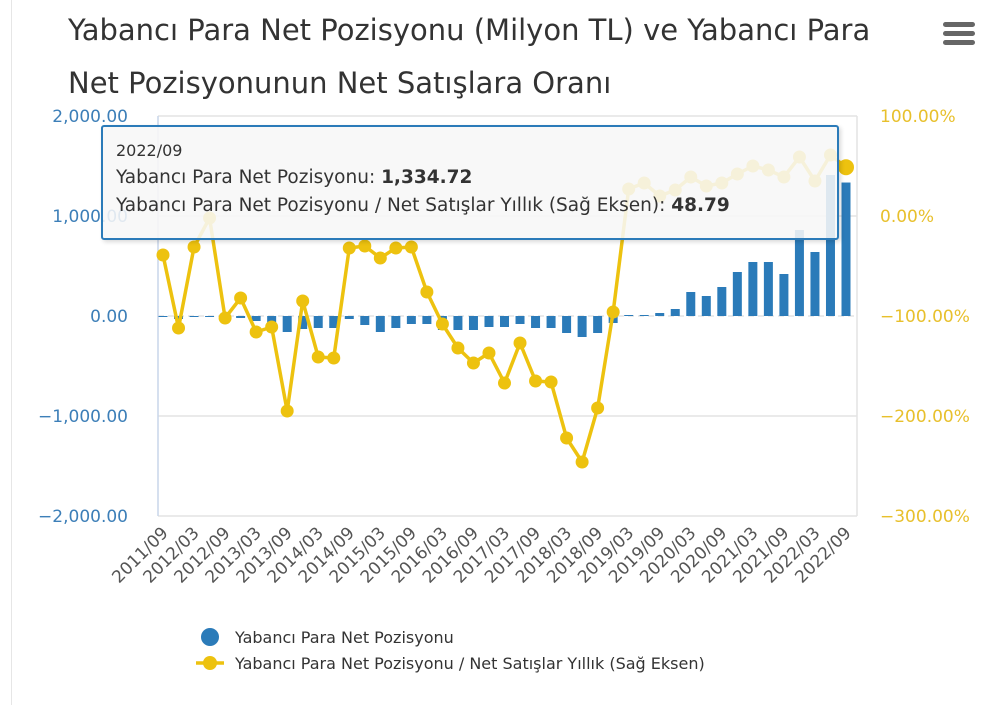 This screenshot has height=705, width=993. I want to click on left-axis-tick-label: 2,000.00, so click(90, 117).